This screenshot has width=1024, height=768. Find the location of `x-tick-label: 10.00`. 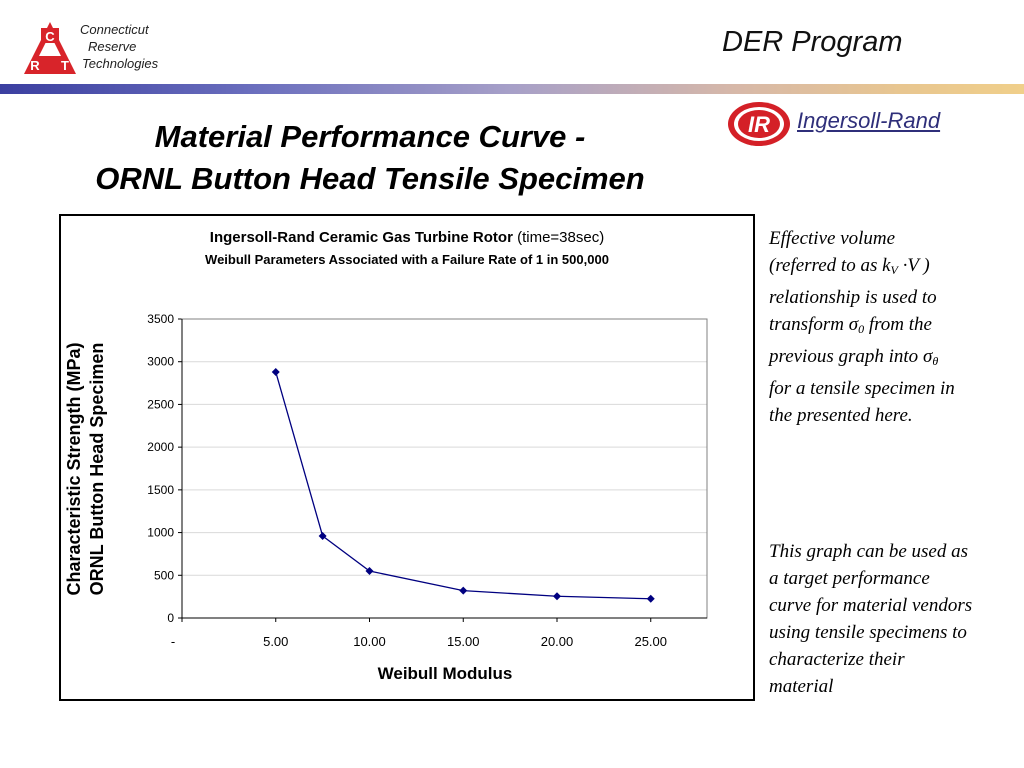

x-tick-label: 10.00 is located at coordinates (369, 641).